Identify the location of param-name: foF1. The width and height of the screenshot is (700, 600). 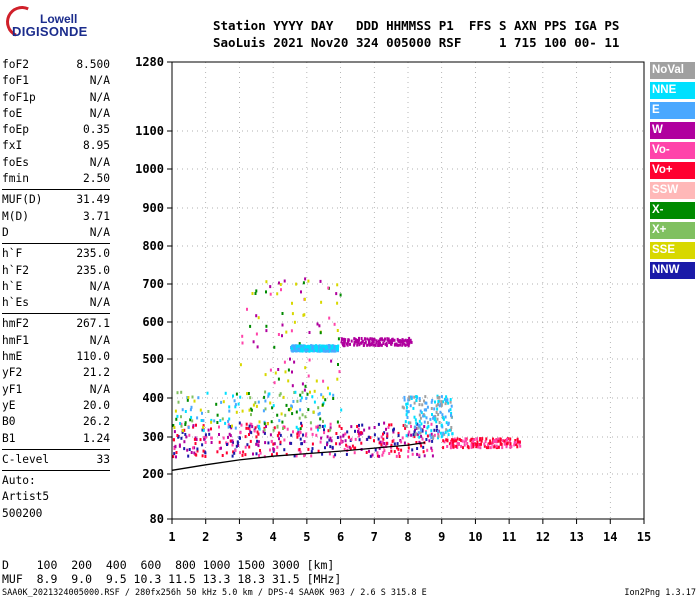
(15, 81).